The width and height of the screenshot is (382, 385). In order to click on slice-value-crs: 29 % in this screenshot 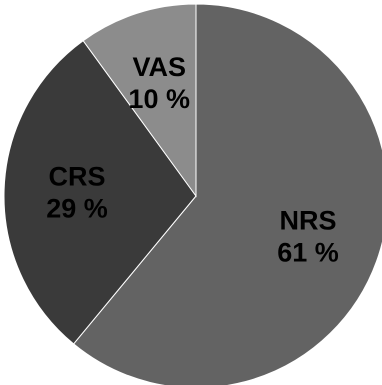, I will do `click(77, 208)`.